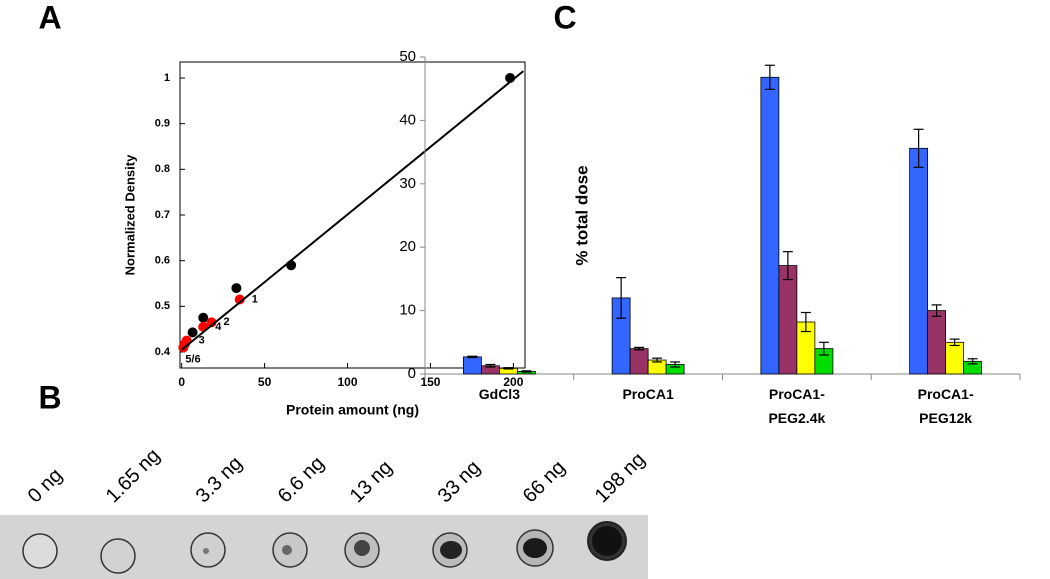 Image resolution: width=1050 pixels, height=579 pixels. What do you see at coordinates (407, 246) in the screenshot?
I see `y-tick-label: 20` at bounding box center [407, 246].